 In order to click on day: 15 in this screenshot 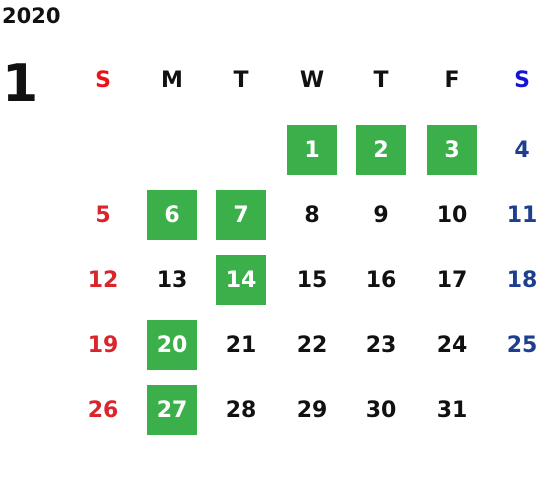, I will do `click(312, 280)`.